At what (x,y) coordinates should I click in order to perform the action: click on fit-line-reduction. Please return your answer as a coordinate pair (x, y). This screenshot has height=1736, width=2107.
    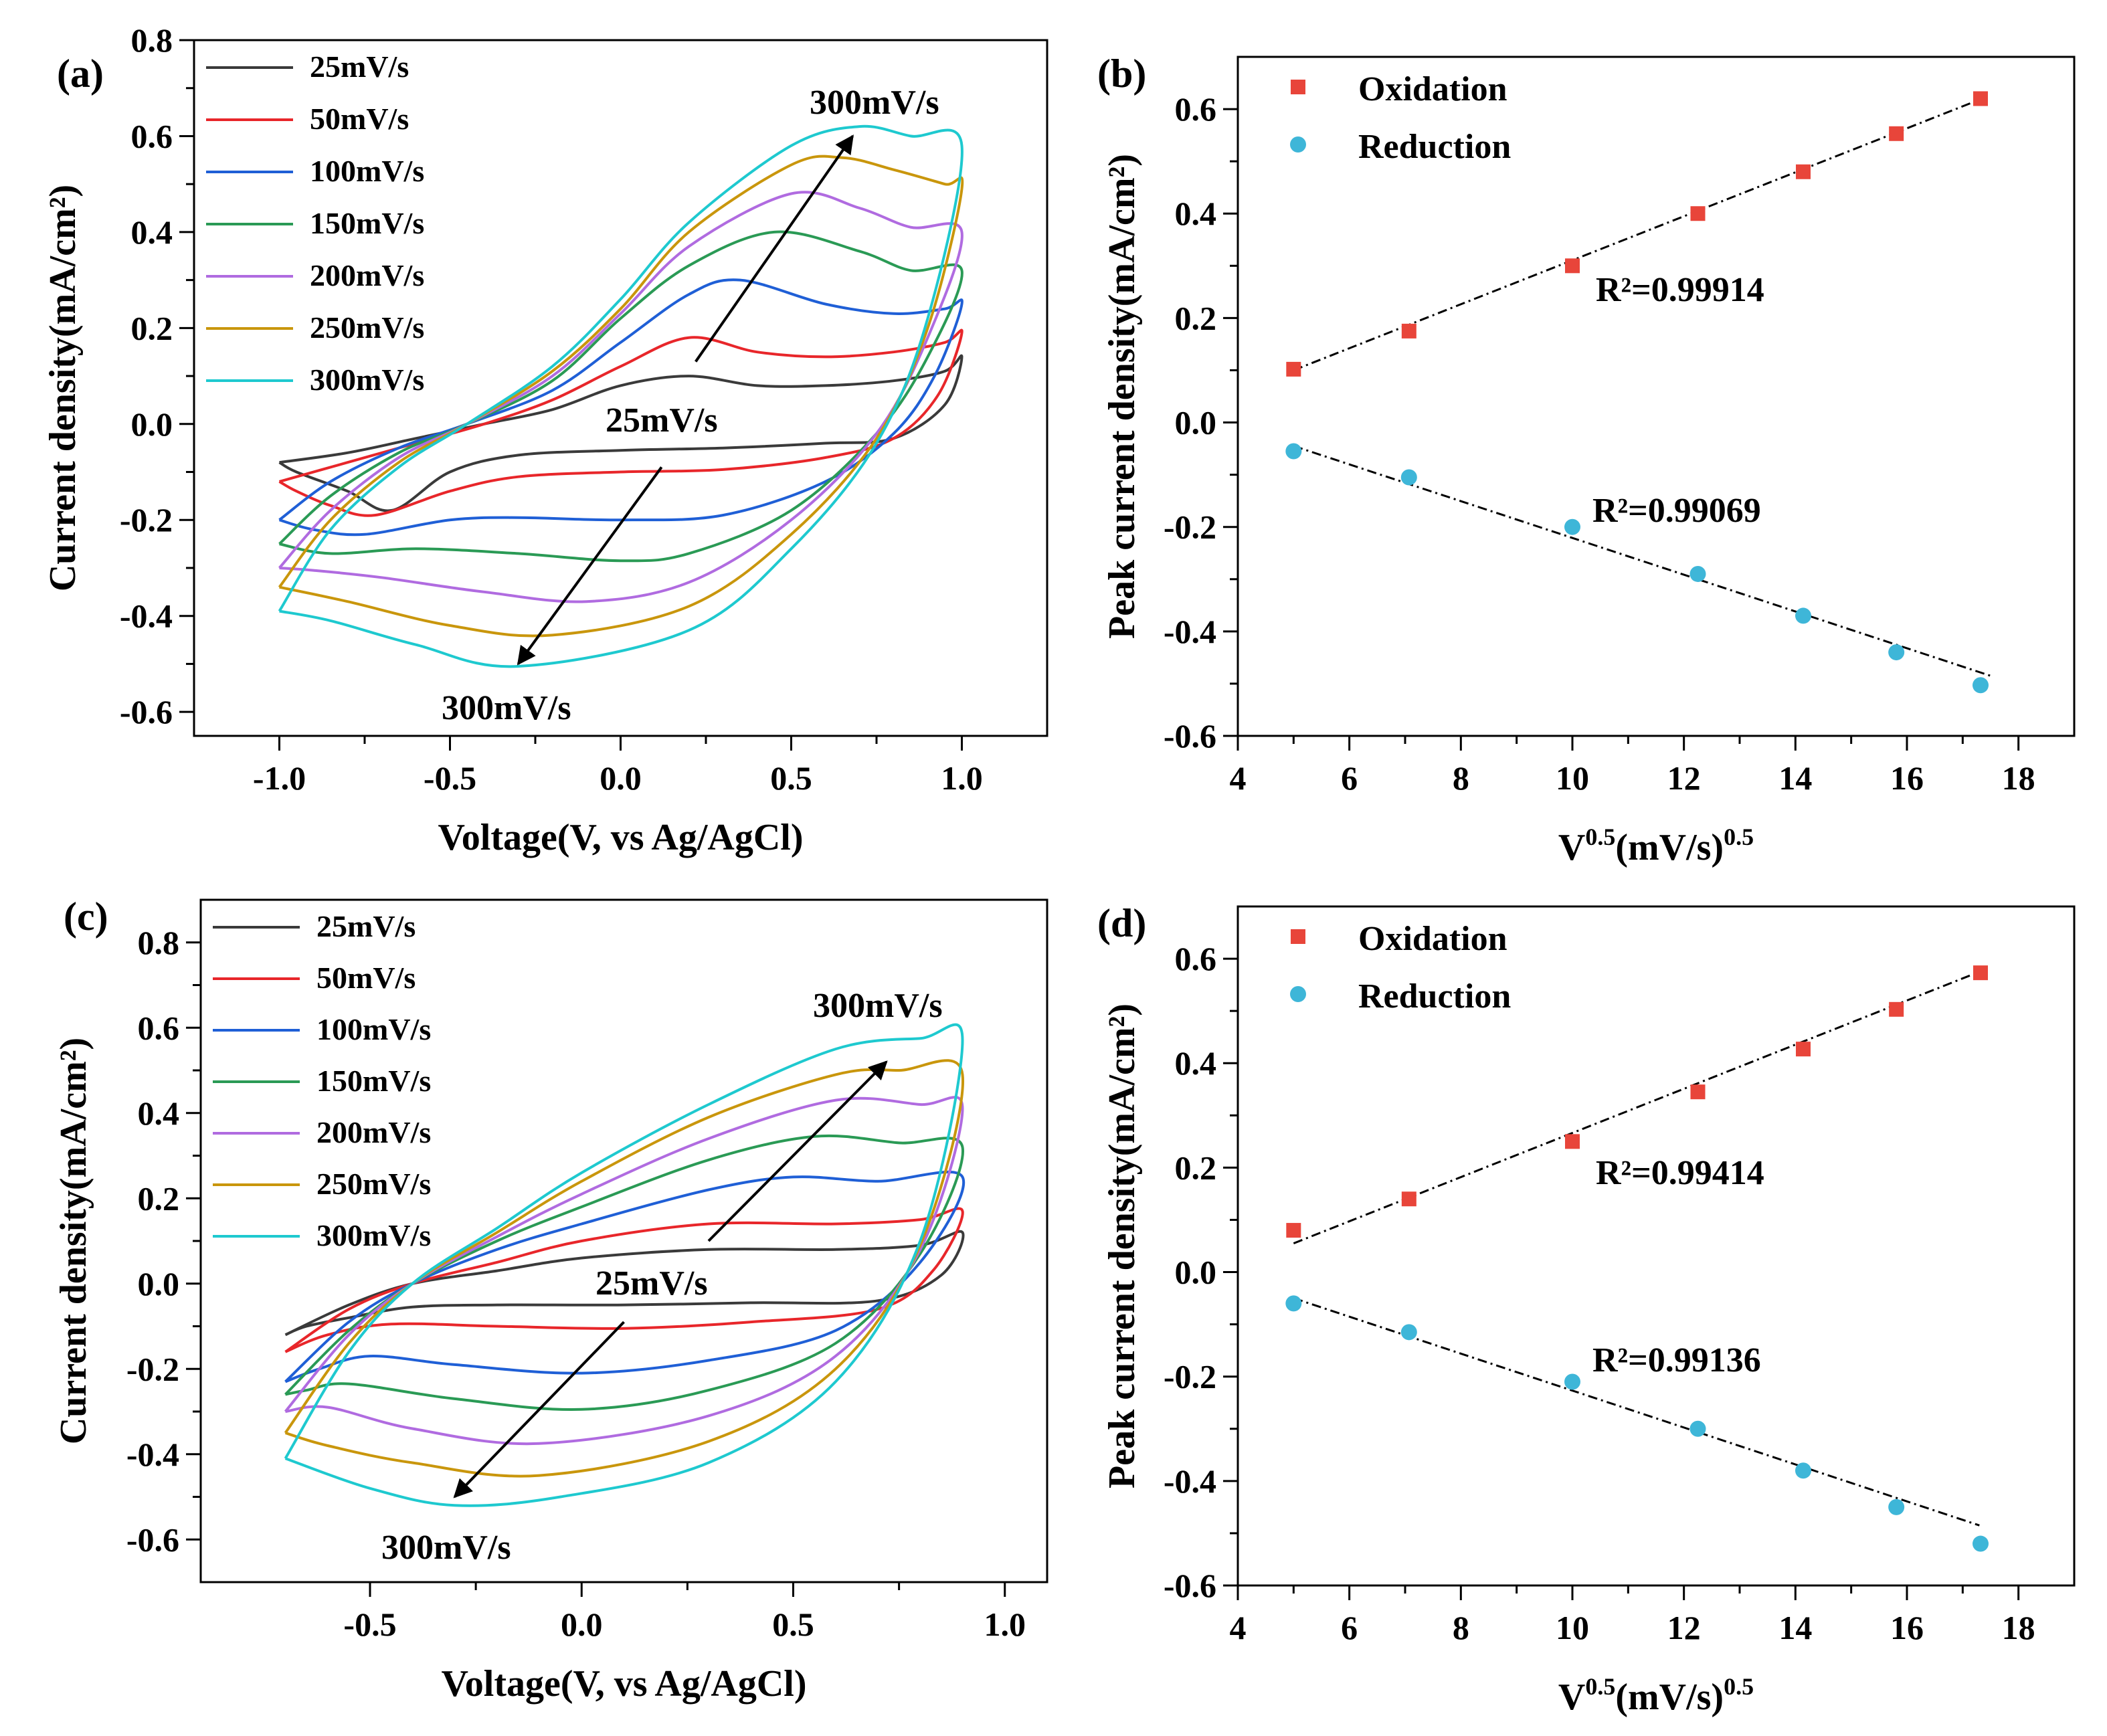
    Looking at the image, I should click on (1636, 1412).